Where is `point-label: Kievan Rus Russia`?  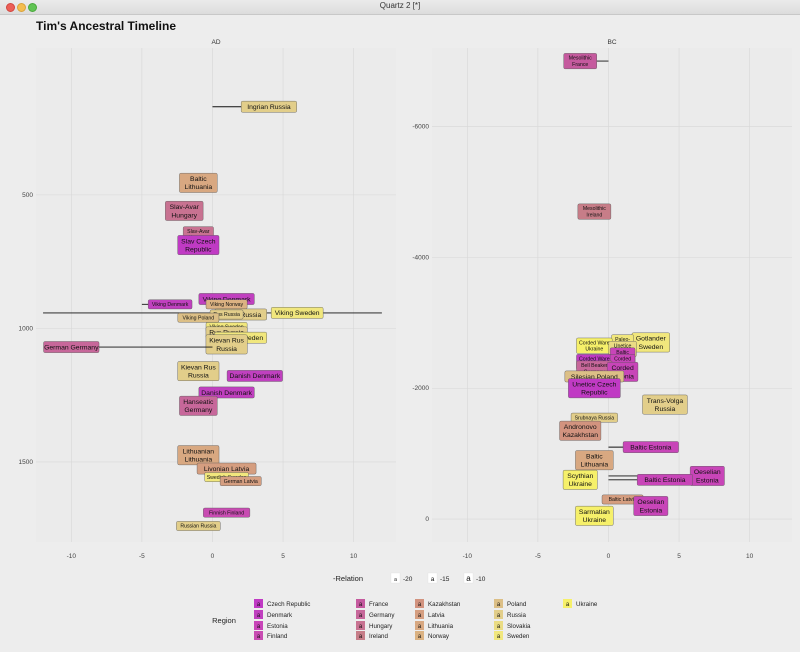
point-label: Kievan Rus Russia is located at coordinates (226, 344).